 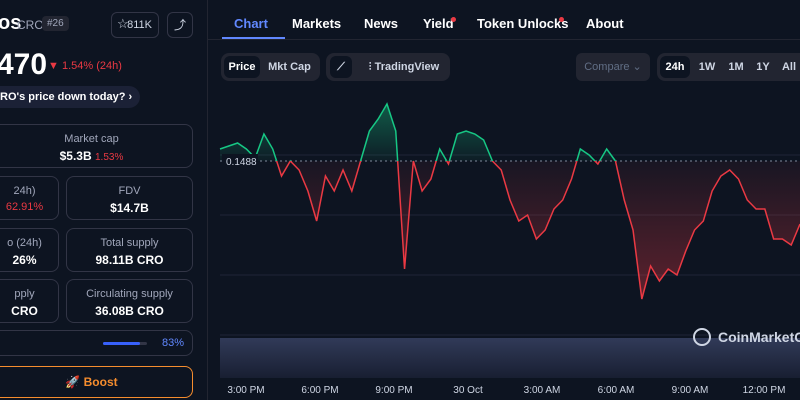 What do you see at coordinates (510, 358) in the screenshot?
I see `volume-area` at bounding box center [510, 358].